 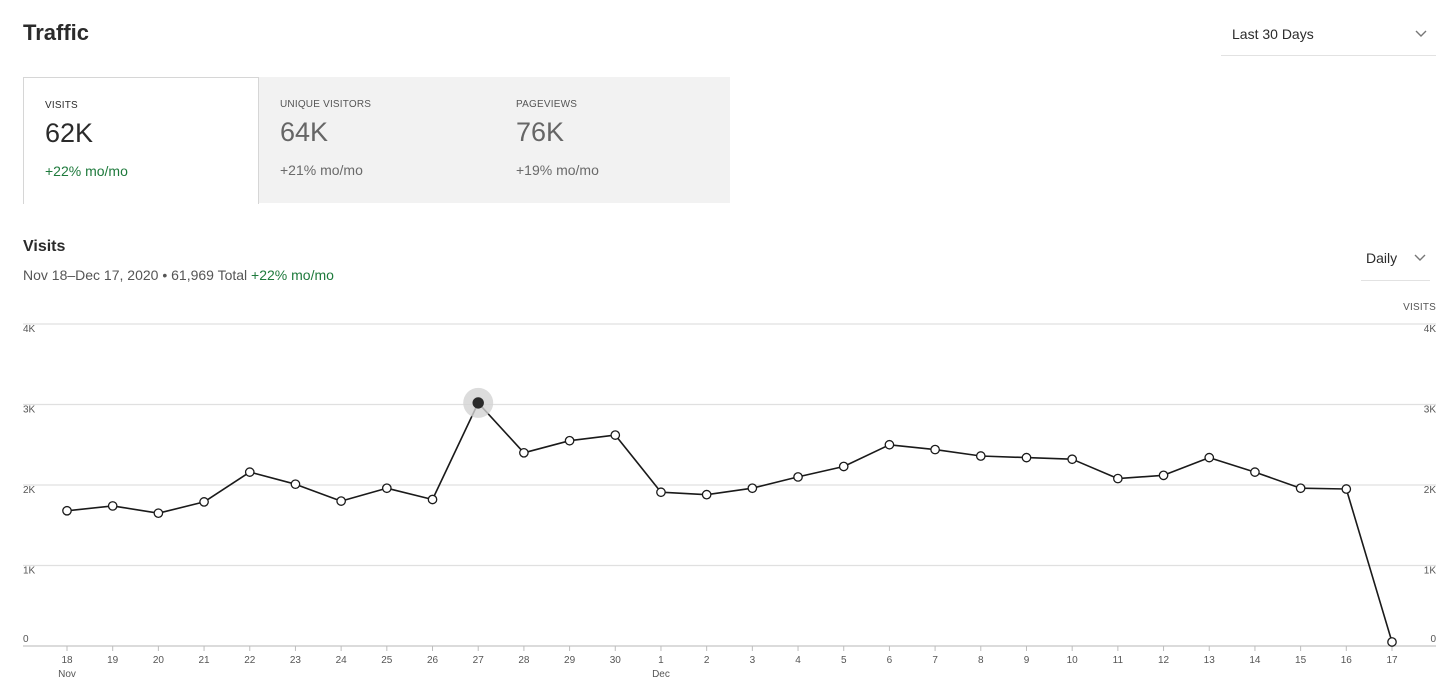 What do you see at coordinates (61, 105) in the screenshot?
I see `metric-label: VISITS` at bounding box center [61, 105].